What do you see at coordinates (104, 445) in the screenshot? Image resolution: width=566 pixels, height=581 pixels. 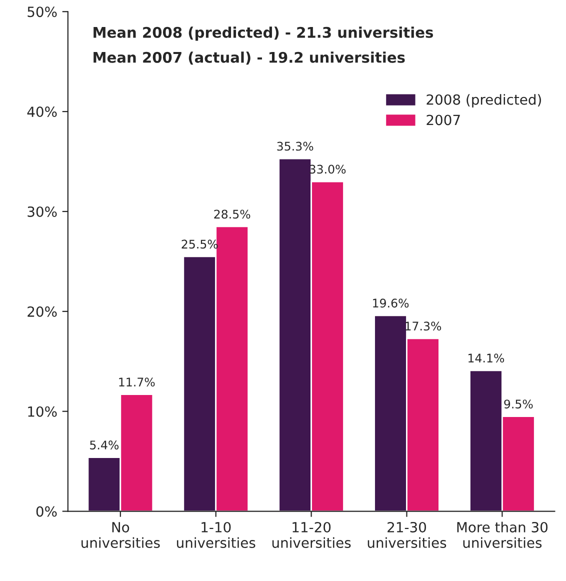 I see `data-label: 5.4%` at bounding box center [104, 445].